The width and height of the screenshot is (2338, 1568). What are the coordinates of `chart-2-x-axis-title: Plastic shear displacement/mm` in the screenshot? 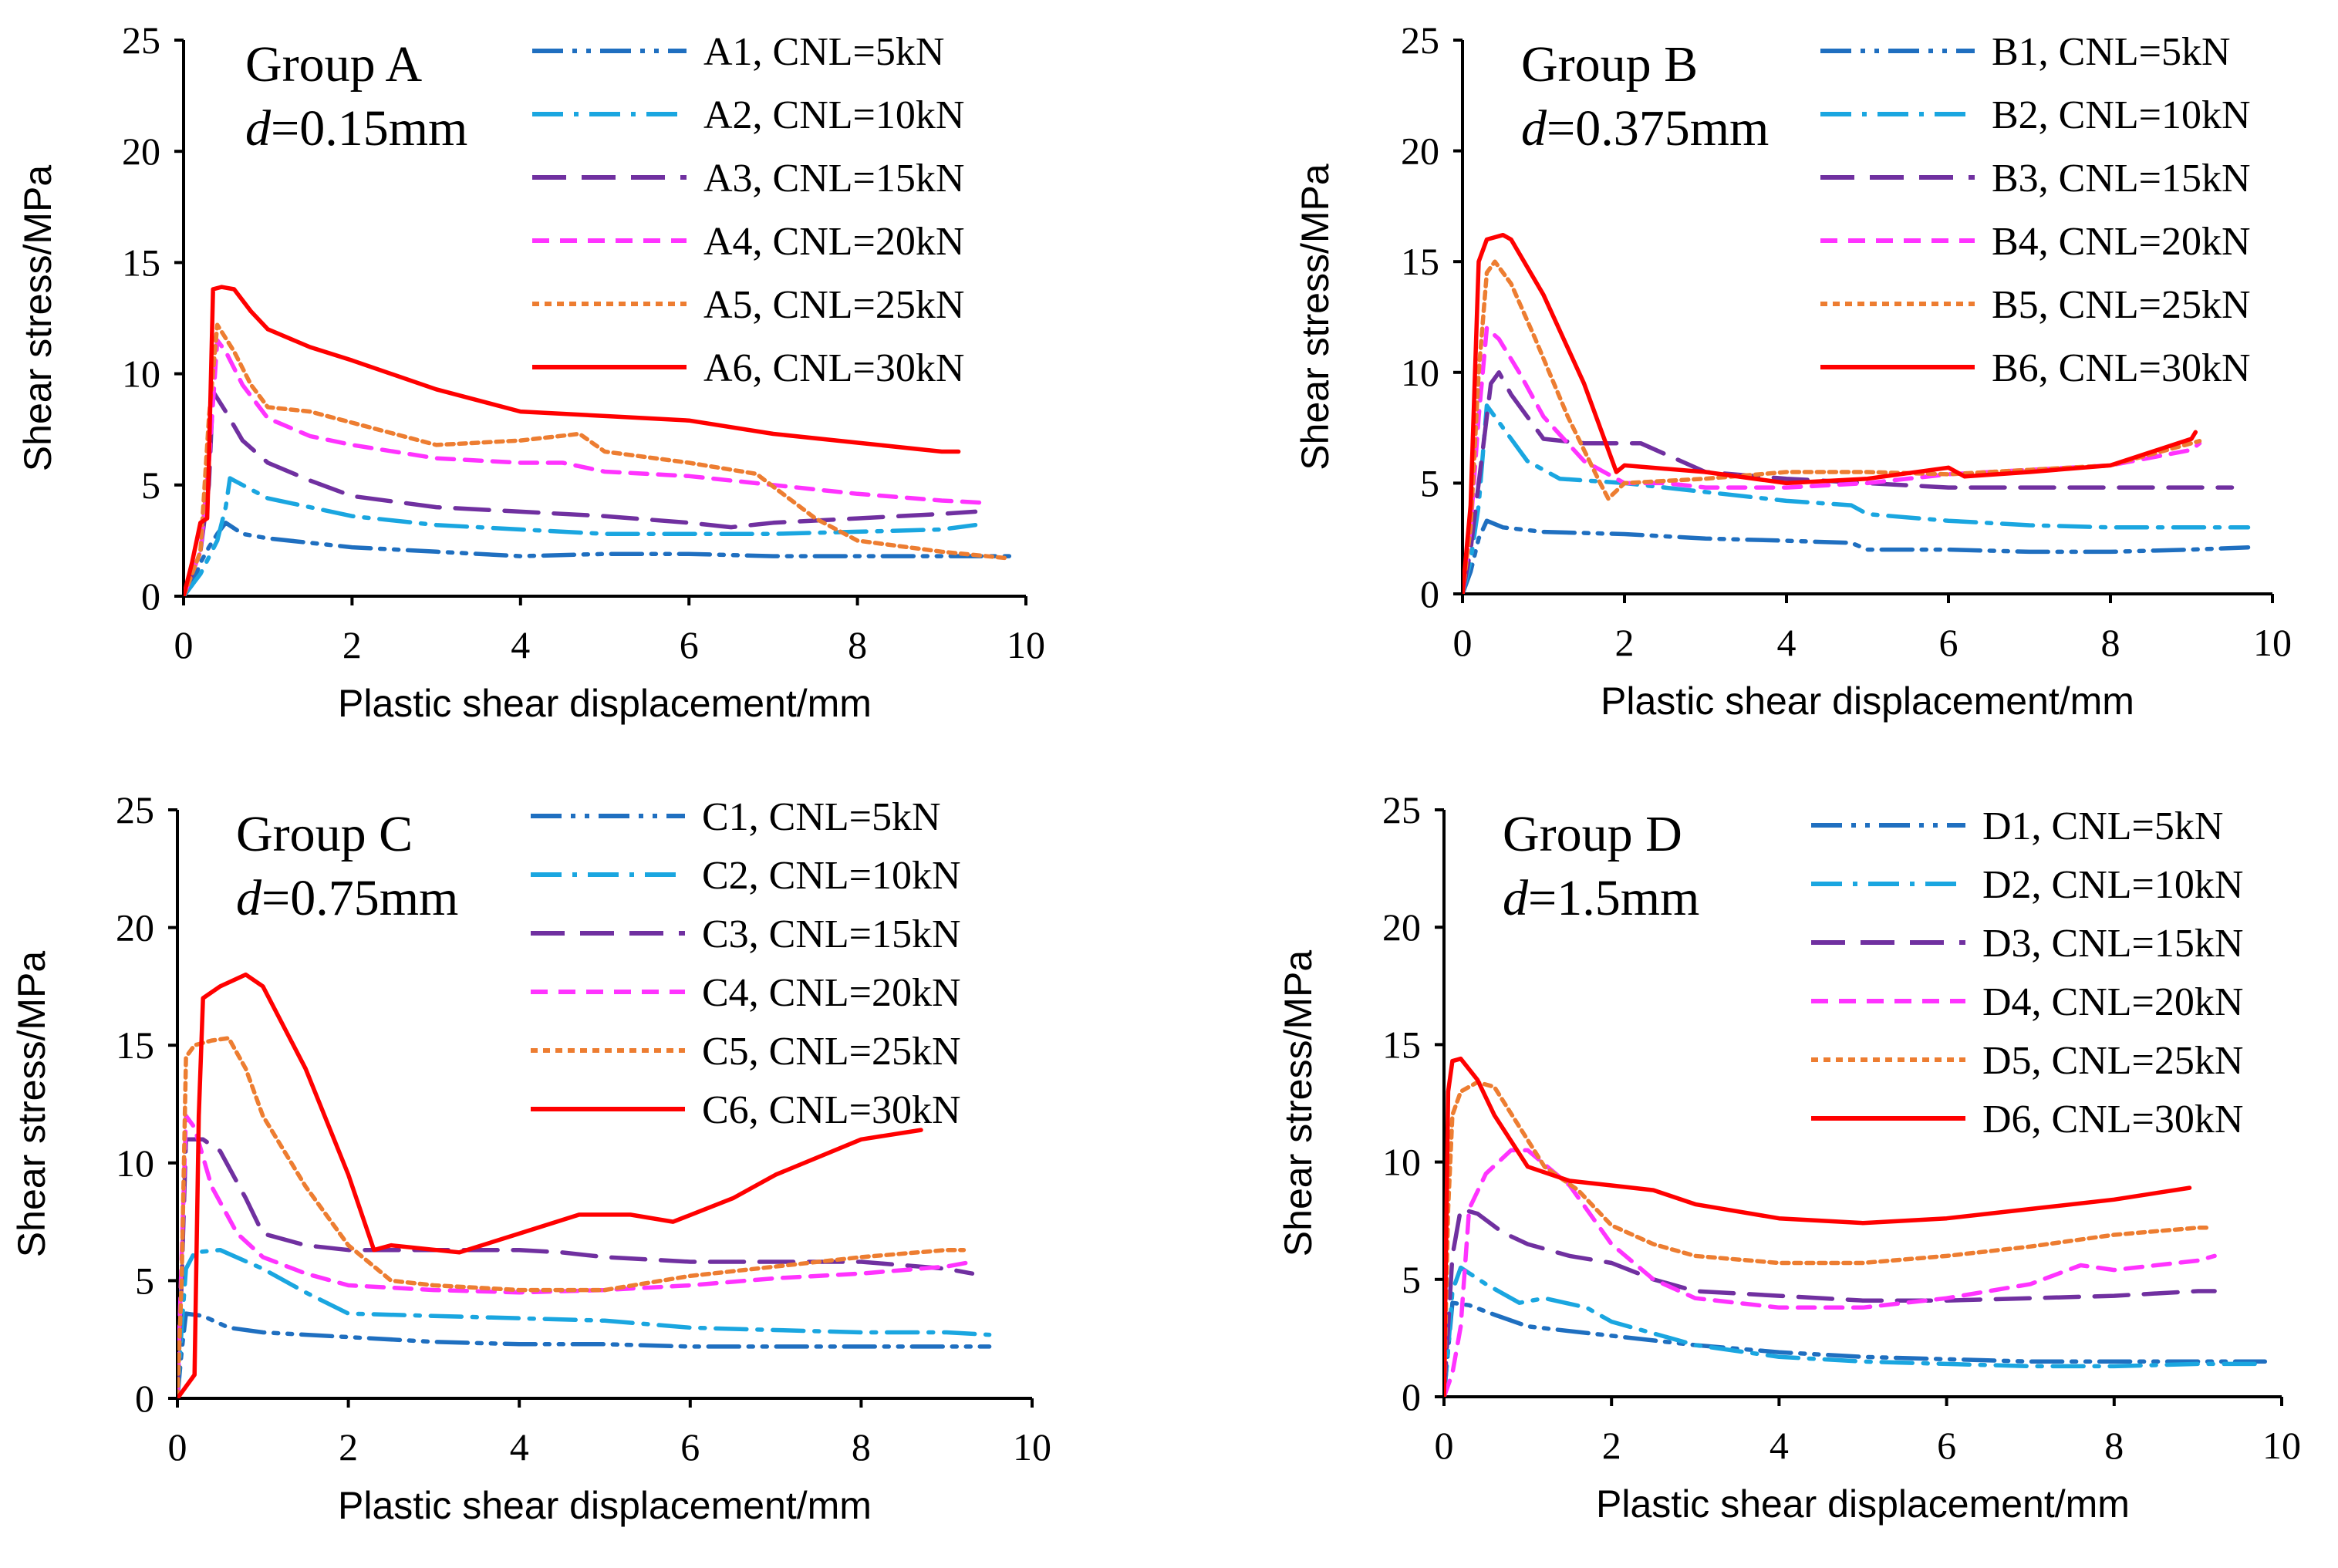 It's located at (1867, 701).